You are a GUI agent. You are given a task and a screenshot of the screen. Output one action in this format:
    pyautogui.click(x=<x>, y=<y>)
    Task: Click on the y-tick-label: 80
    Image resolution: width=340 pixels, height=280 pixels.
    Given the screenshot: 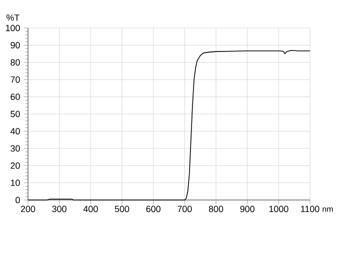 What is the action you would take?
    pyautogui.click(x=15, y=62)
    